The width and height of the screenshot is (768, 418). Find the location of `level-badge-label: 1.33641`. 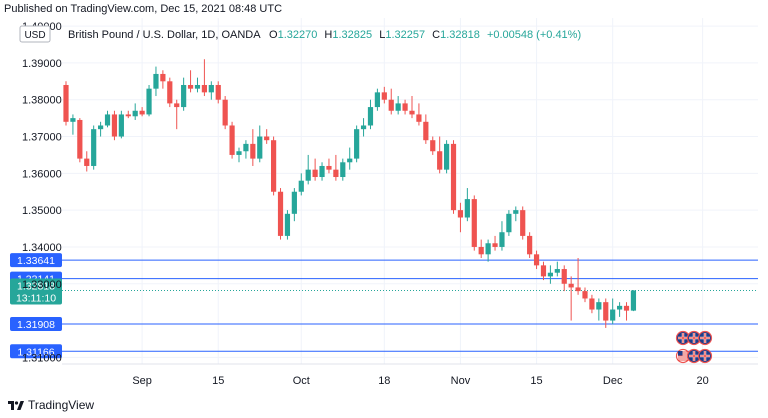

level-badge-label: 1.33641 is located at coordinates (36, 261).